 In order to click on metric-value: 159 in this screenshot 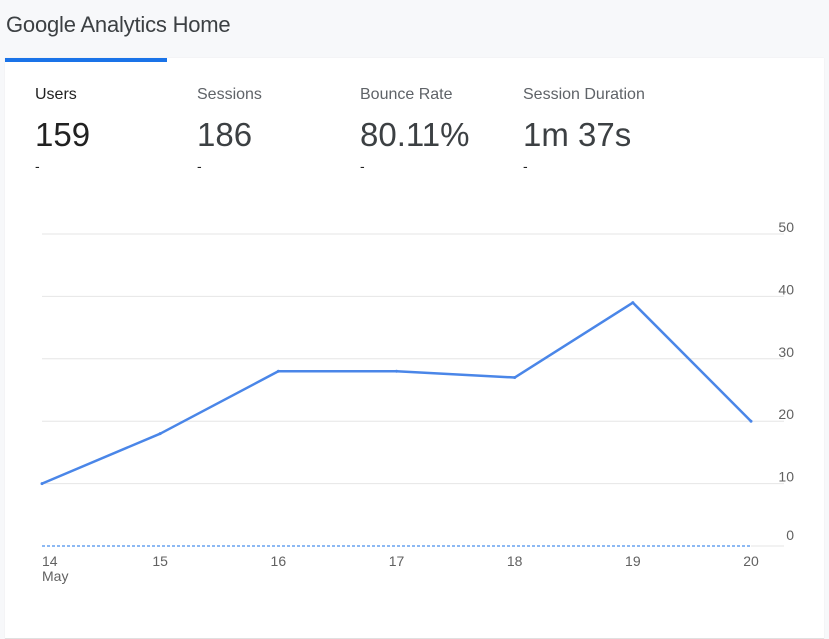, I will do `click(63, 134)`.